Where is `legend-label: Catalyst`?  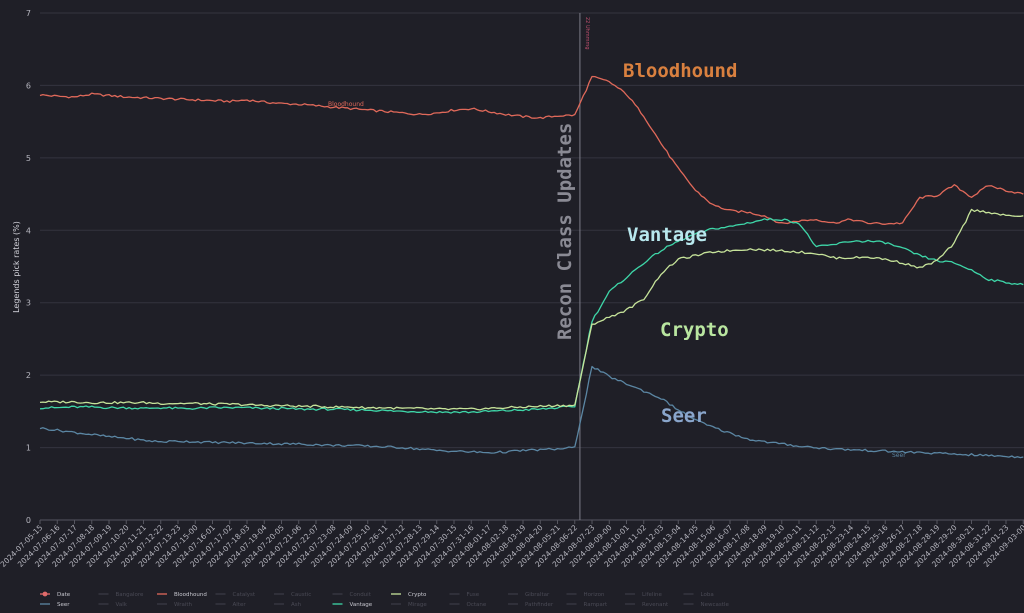
legend-label: Catalyst is located at coordinates (244, 595).